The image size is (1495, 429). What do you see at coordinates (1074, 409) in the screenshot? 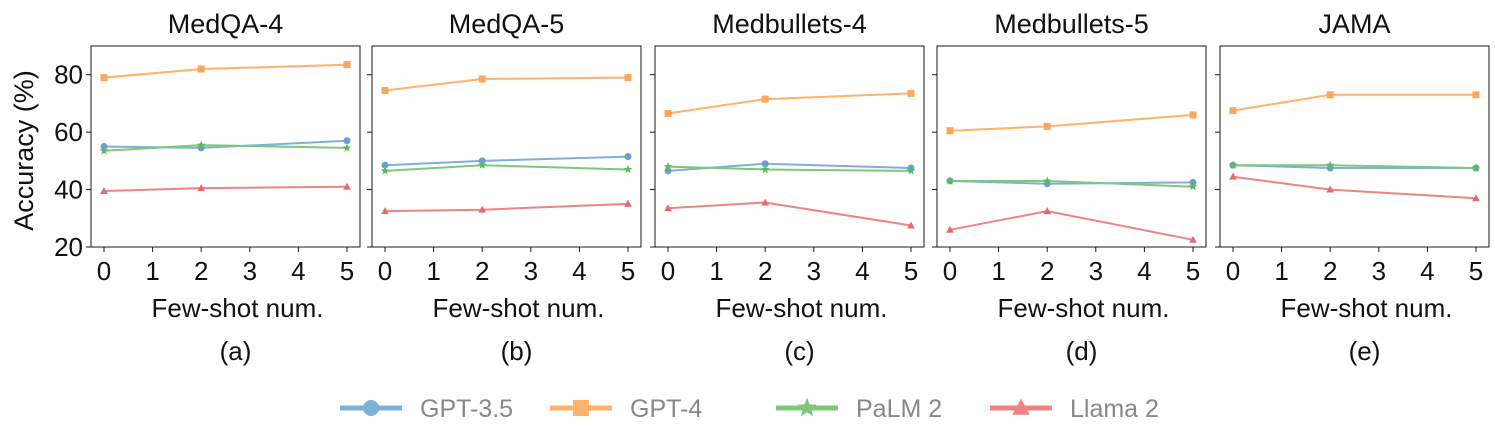
I see `legend-item-llama-2: Llama 2` at bounding box center [1074, 409].